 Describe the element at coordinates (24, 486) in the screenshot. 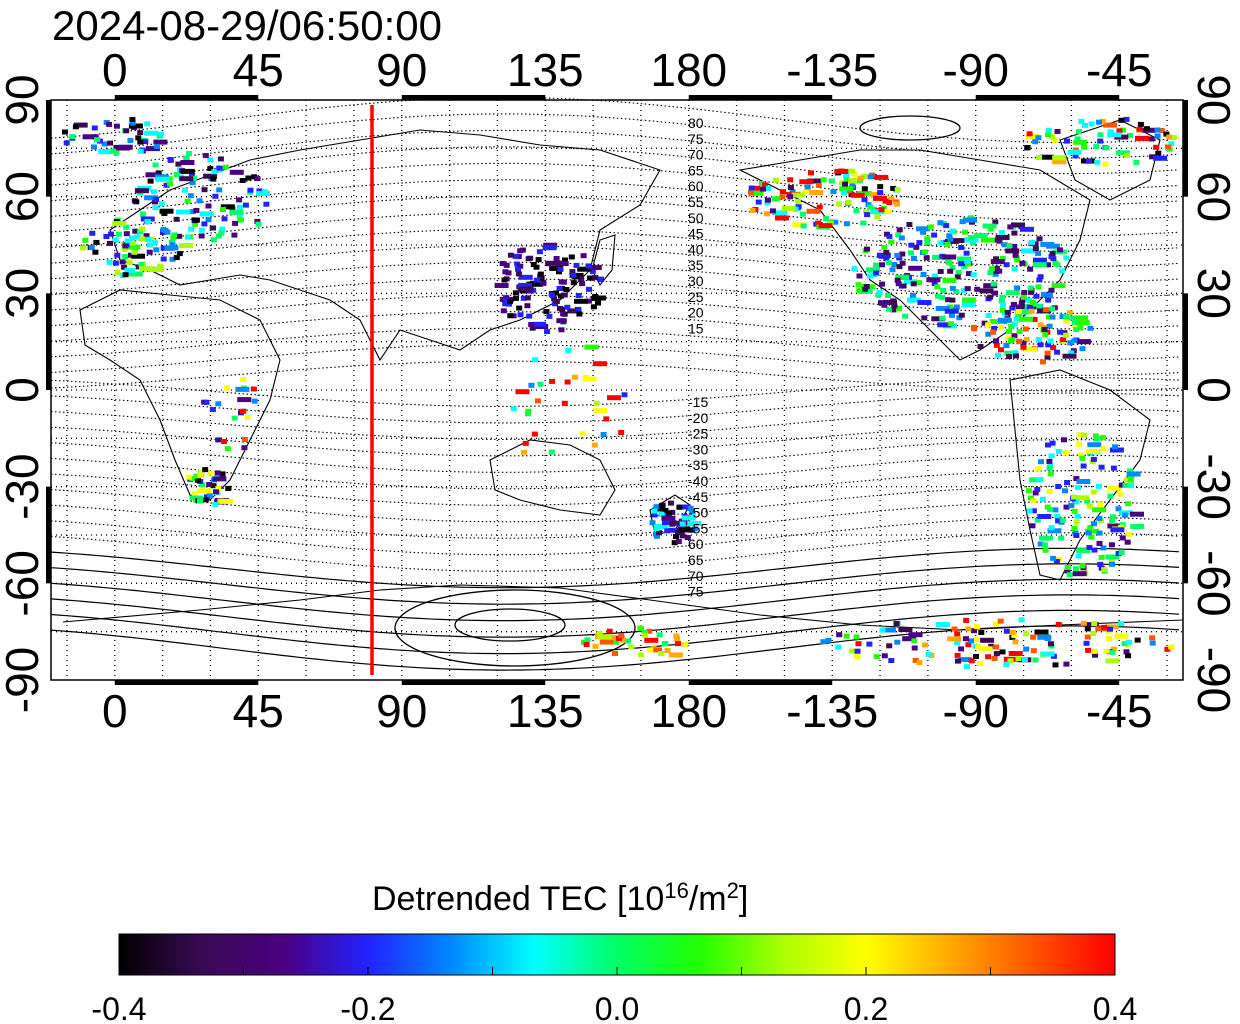

I see `left-lat-label: -30` at that location.